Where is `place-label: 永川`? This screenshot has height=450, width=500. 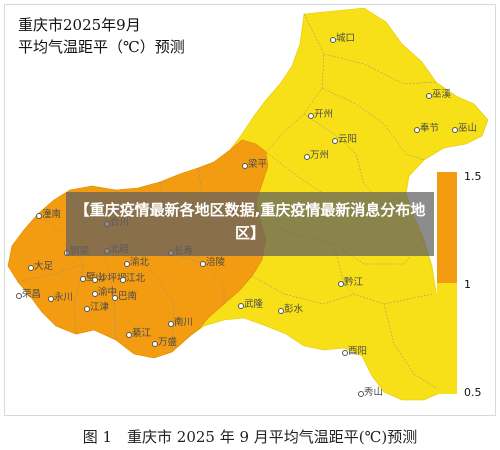
place-label: 永川 is located at coordinates (60, 297).